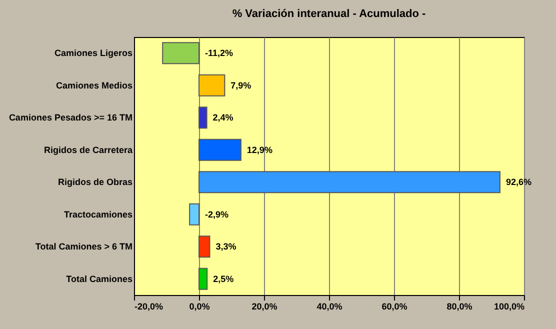 The image size is (556, 329). Describe the element at coordinates (329, 307) in the screenshot. I see `x-tick-label: 40,0%` at that location.